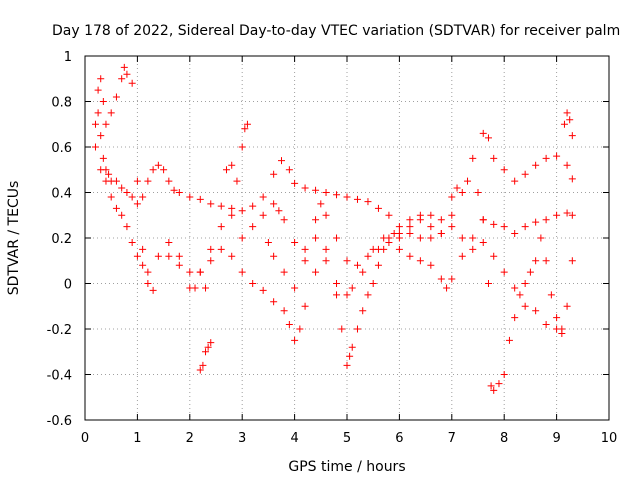  I want to click on x-tick-label: 6, so click(399, 438).